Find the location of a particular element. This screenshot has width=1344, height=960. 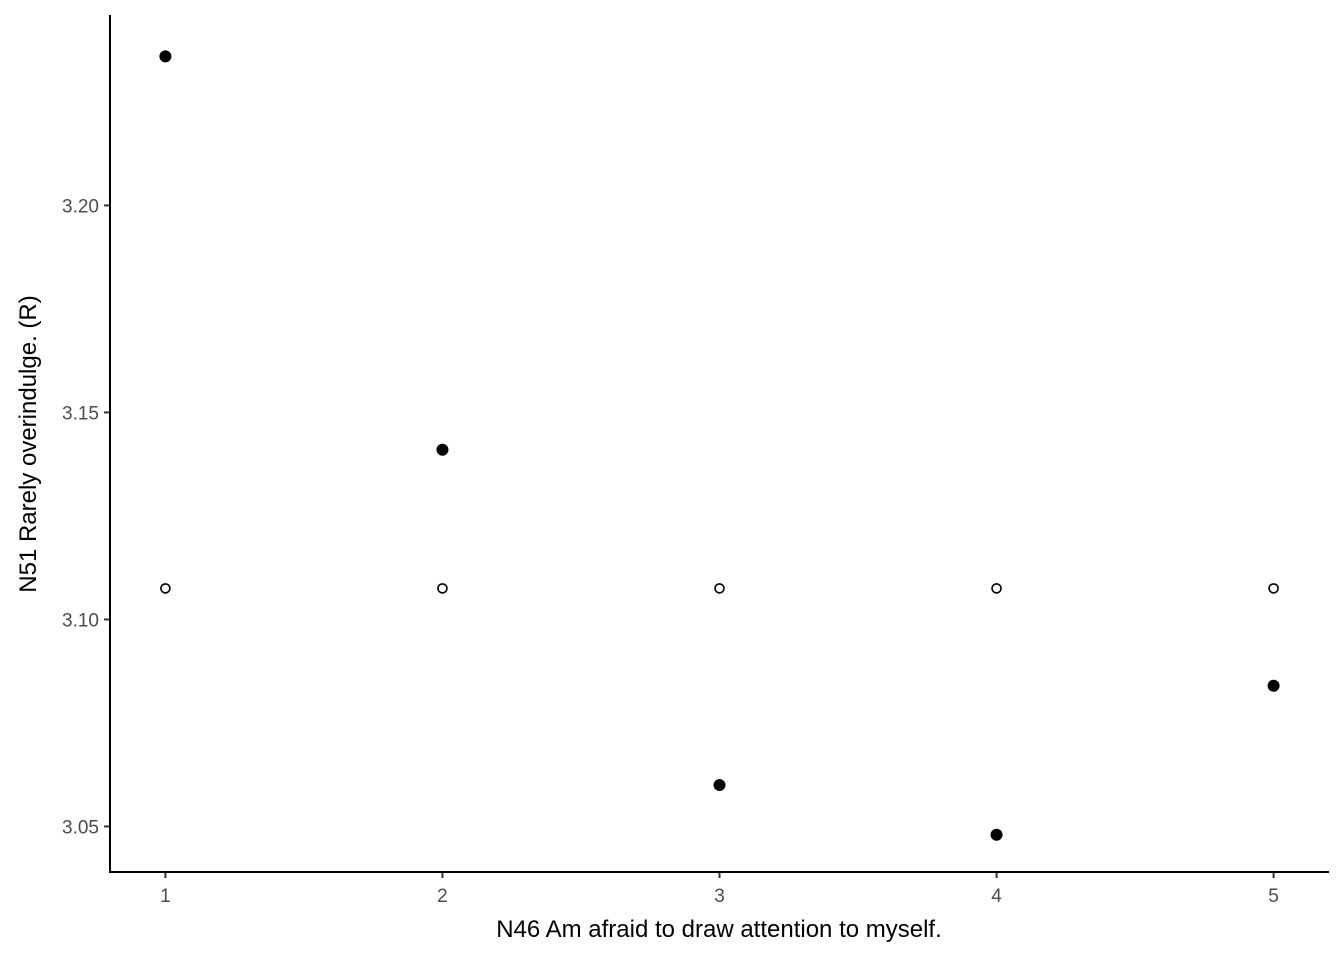

x-tick-label: 5 is located at coordinates (1273, 896).